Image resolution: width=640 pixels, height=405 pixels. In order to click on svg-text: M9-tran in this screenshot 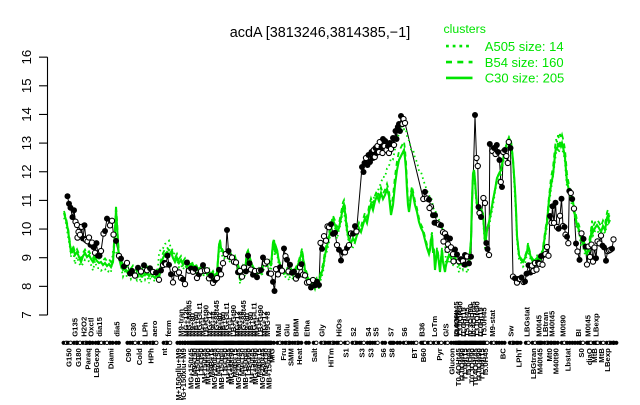, I will do `click(181, 323)`.